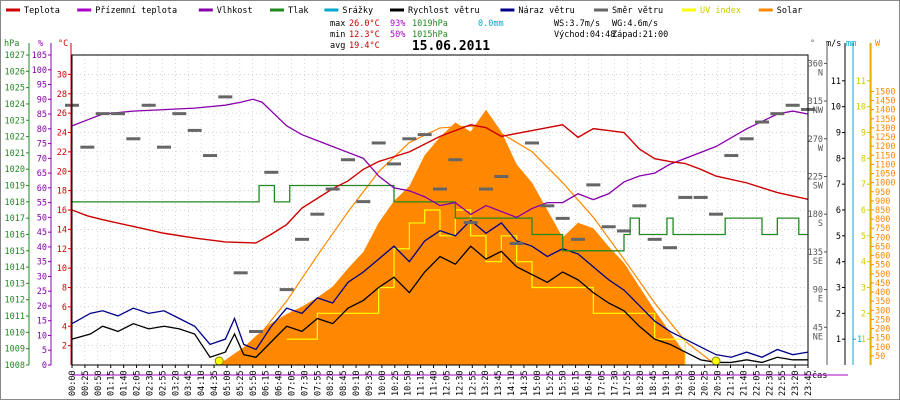 The width and height of the screenshot is (900, 400). I want to click on unit-deg: °C, so click(63, 44).